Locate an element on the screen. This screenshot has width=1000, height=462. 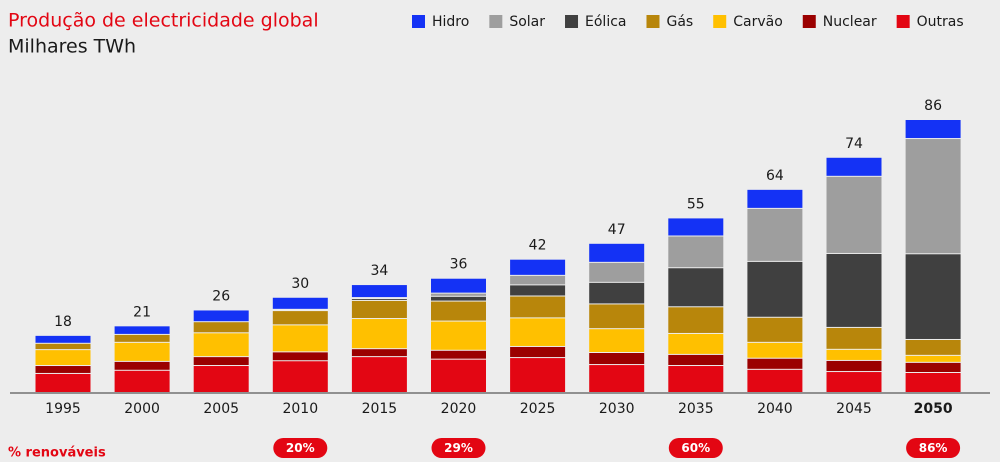
chart-subtitle: Milhares TWh is located at coordinates (72, 47).